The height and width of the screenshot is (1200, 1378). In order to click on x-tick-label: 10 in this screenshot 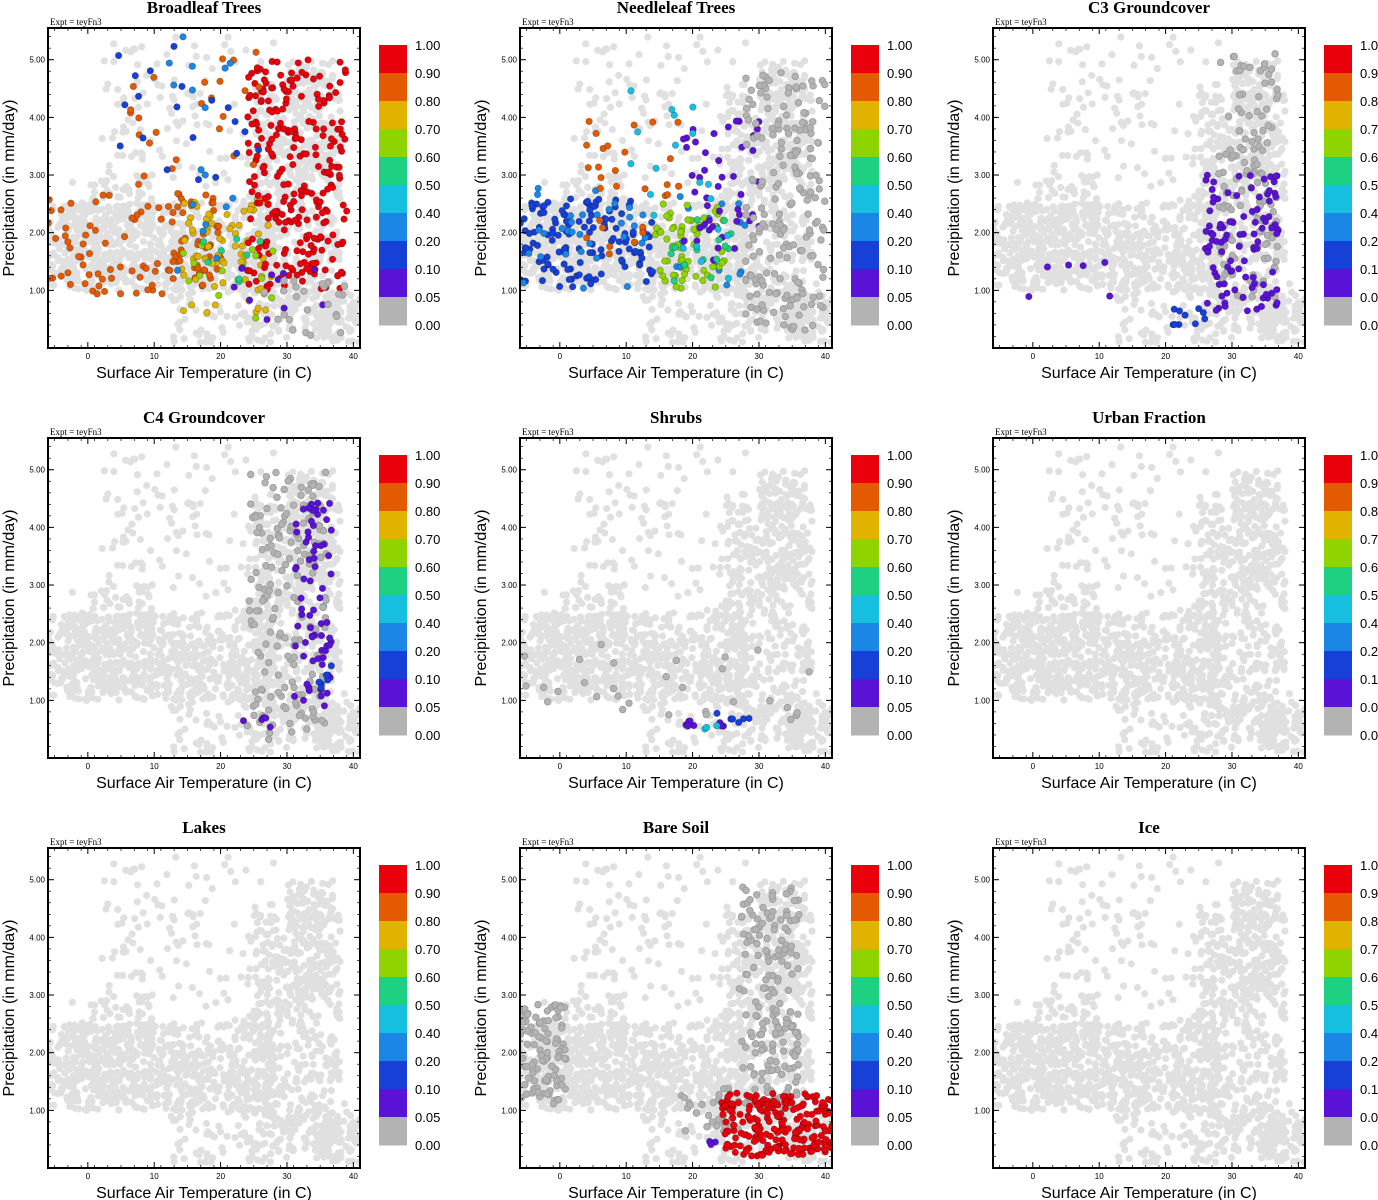, I will do `click(154, 356)`.